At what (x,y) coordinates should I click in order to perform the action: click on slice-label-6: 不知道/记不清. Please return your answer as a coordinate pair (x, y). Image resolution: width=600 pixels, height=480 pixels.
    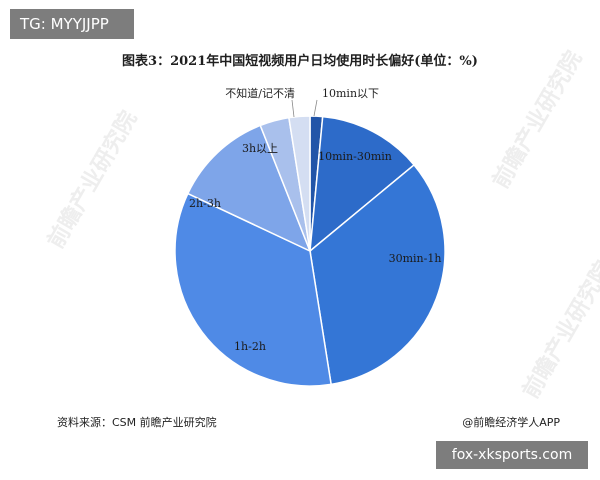
    Looking at the image, I should click on (260, 93).